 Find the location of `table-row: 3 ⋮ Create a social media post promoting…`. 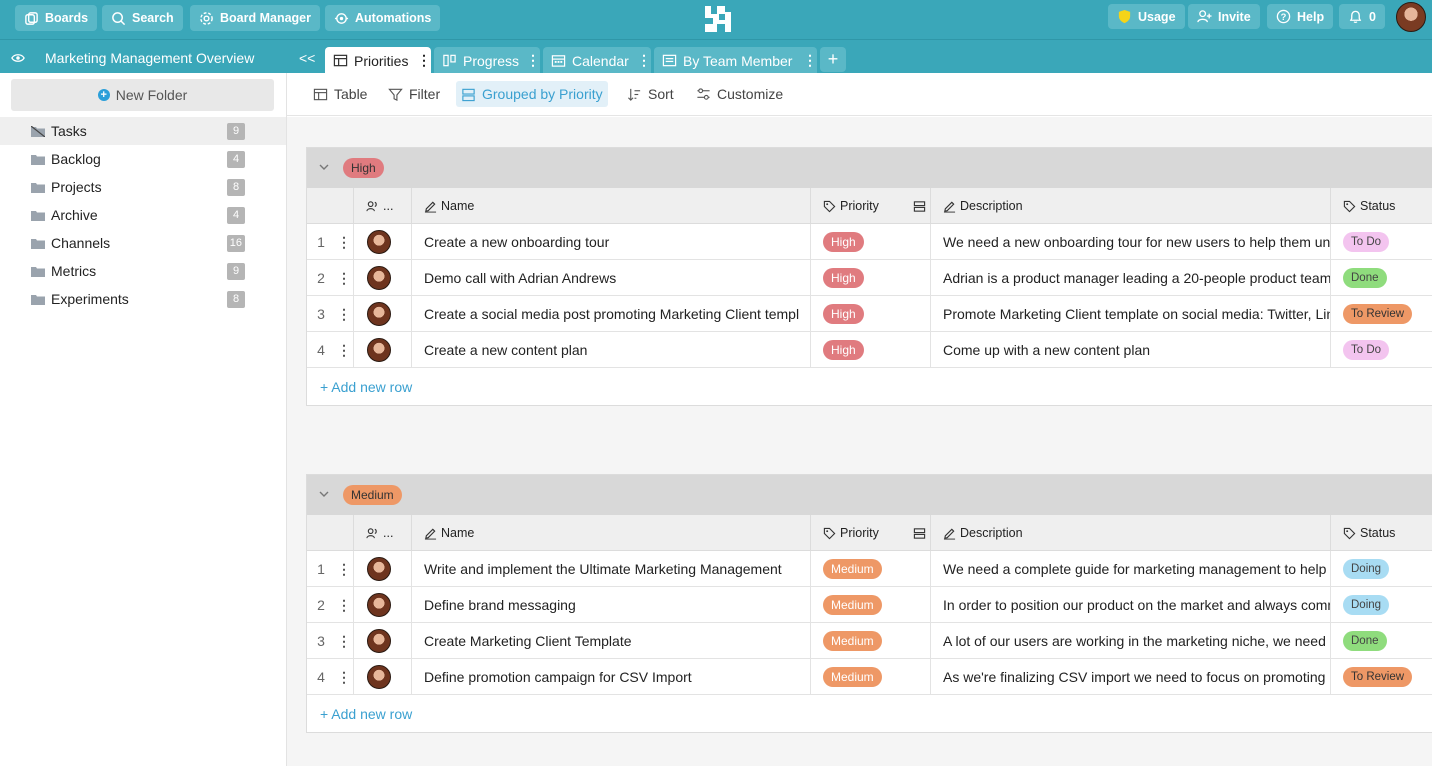

table-row: 3 ⋮ Create a social media post promoting… is located at coordinates (869, 314).